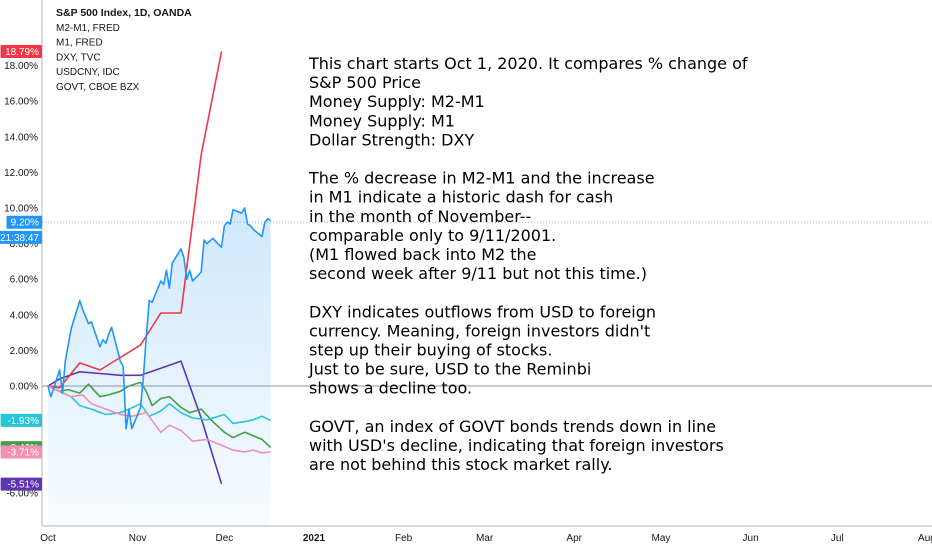 The width and height of the screenshot is (932, 555). I want to click on value-tag-label: 9.20%, so click(25, 223).